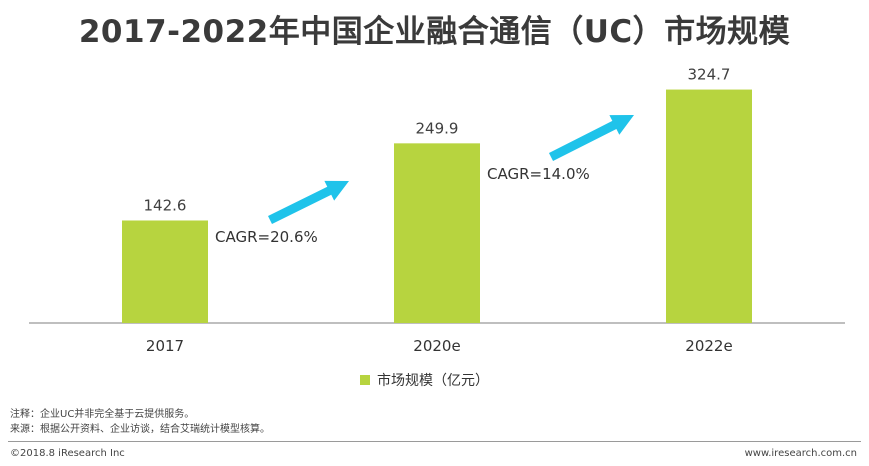 The width and height of the screenshot is (869, 466). I want to click on bar-2020e, so click(437, 233).